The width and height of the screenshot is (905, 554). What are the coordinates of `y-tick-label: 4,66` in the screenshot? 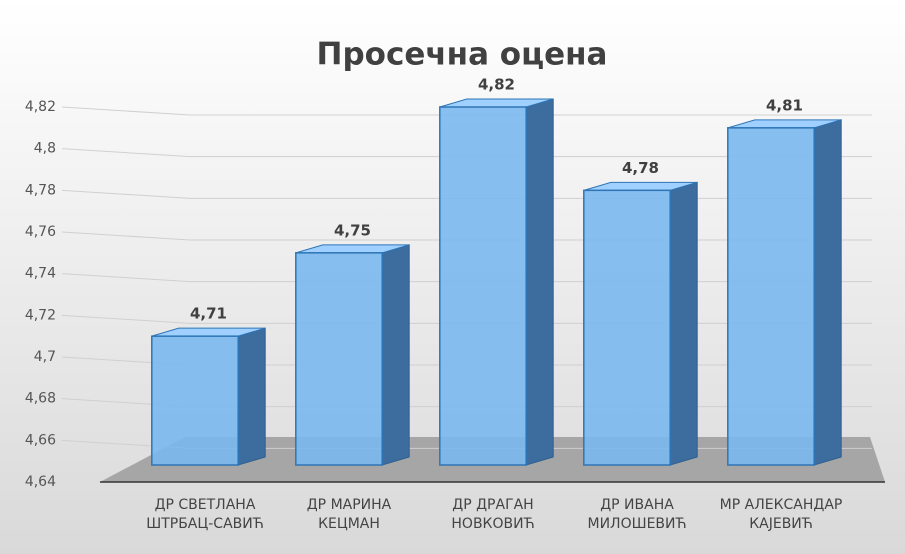 It's located at (40, 440).